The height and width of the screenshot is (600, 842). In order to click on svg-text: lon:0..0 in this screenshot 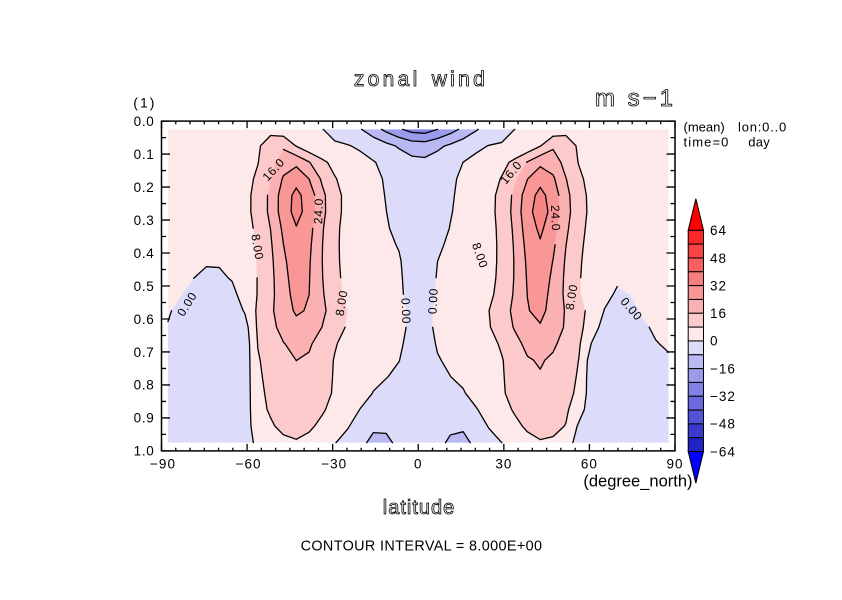, I will do `click(762, 127)`.